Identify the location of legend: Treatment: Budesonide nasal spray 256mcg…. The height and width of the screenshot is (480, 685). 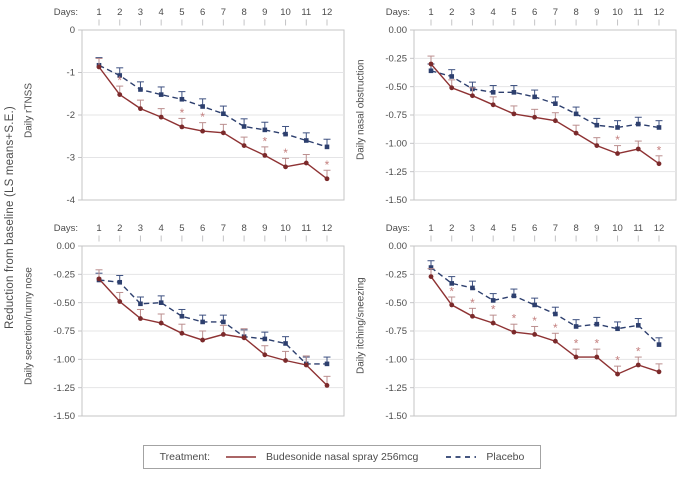
(342, 457).